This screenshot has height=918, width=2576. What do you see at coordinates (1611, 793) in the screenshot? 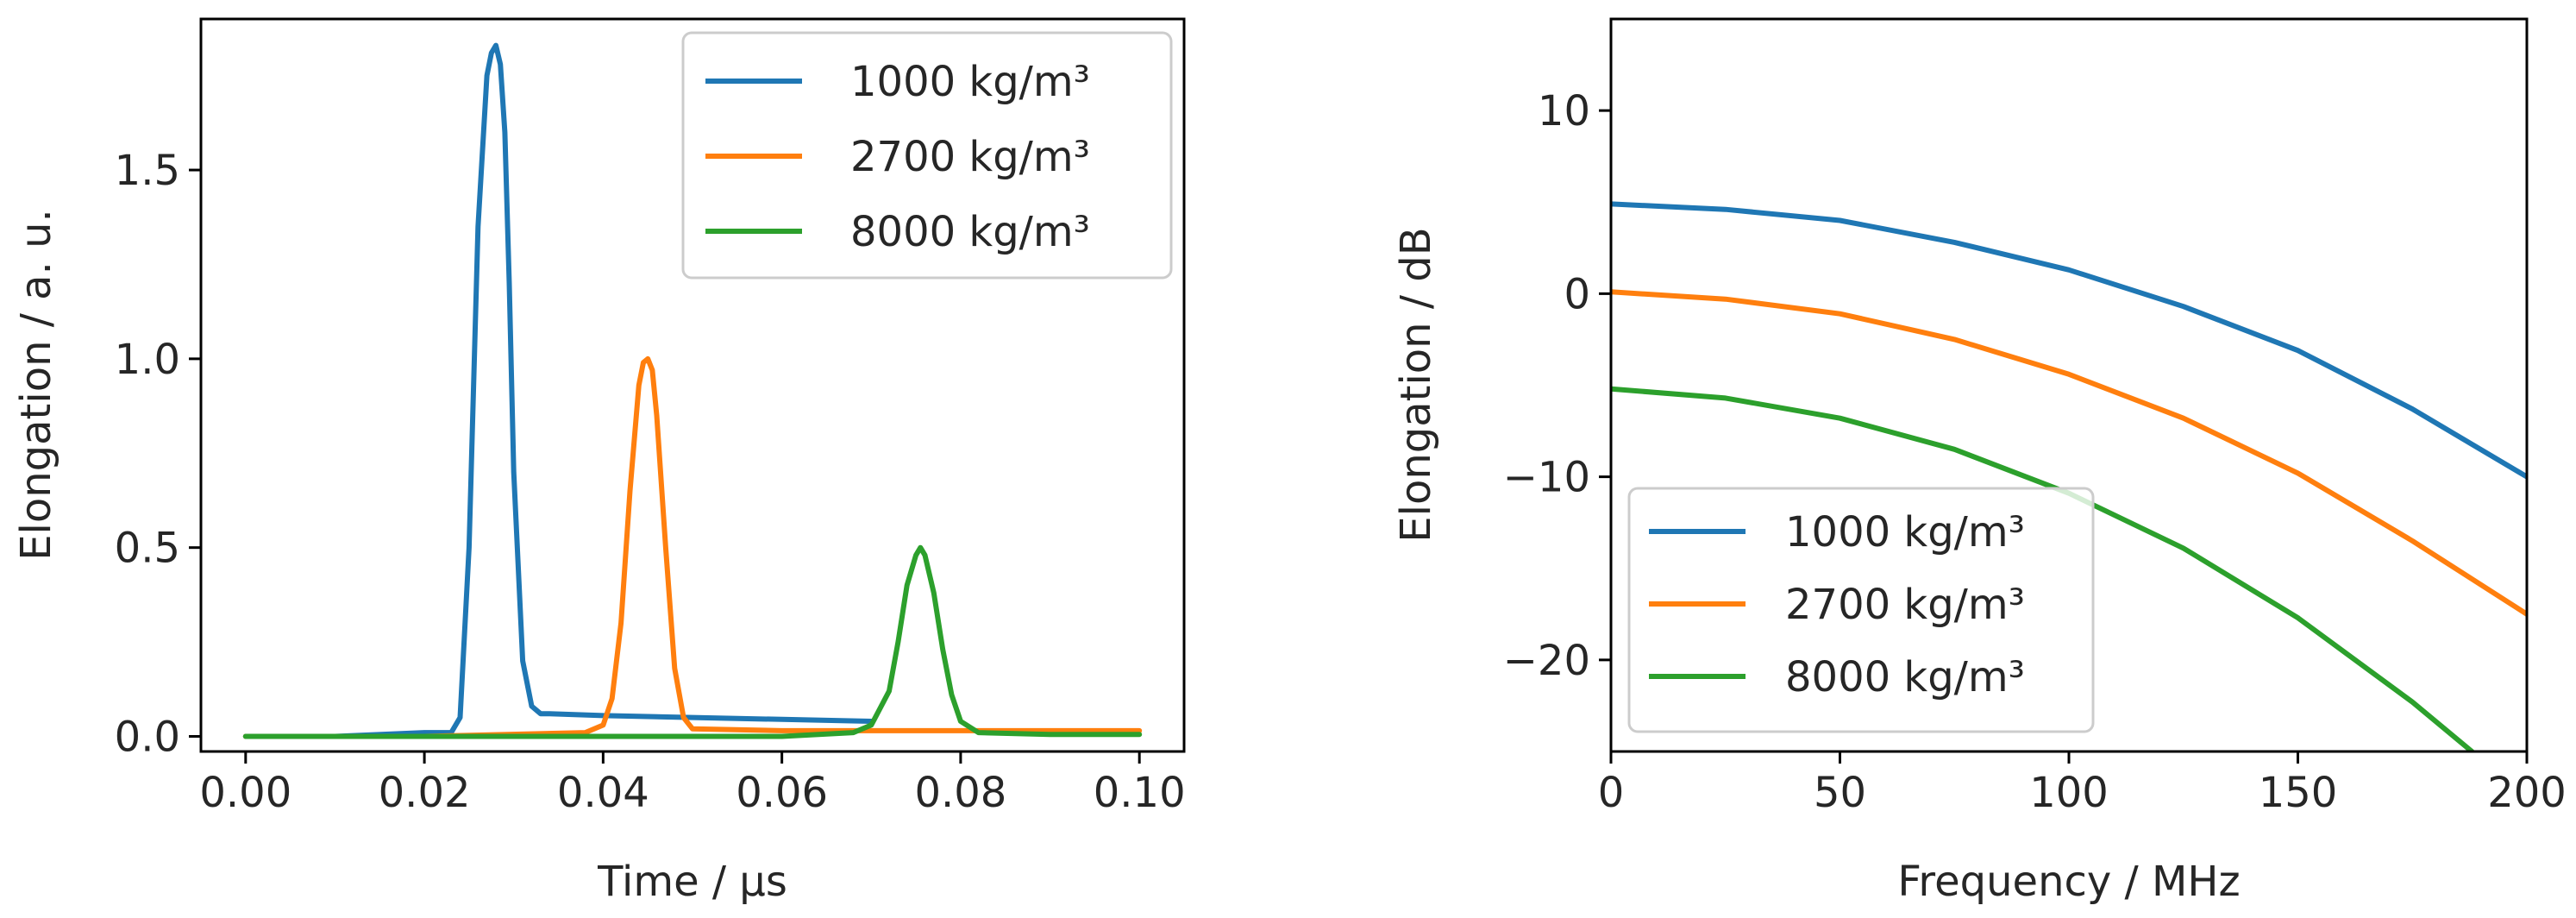
I see `frequency-x-tick-label: 0` at bounding box center [1611, 793].